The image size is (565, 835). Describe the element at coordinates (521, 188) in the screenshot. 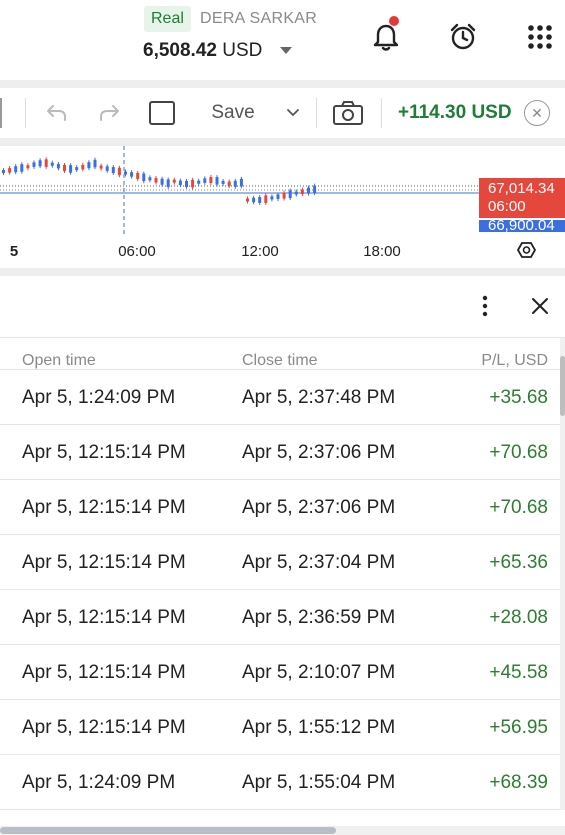

I see `current-price-value: 67,014.34` at that location.